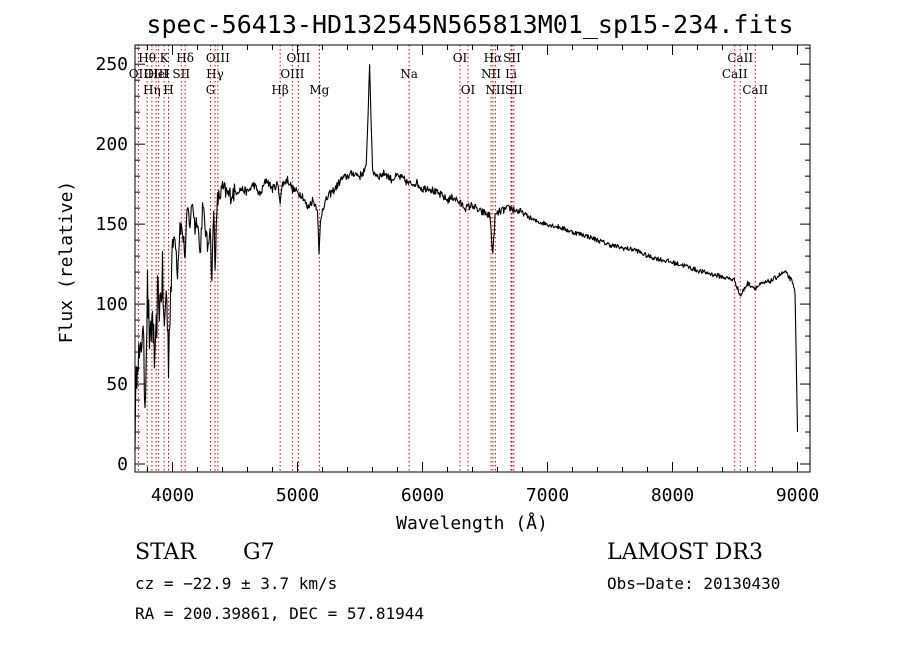 The image size is (900, 649). I want to click on spectral-line-label: HeI, so click(158, 74).